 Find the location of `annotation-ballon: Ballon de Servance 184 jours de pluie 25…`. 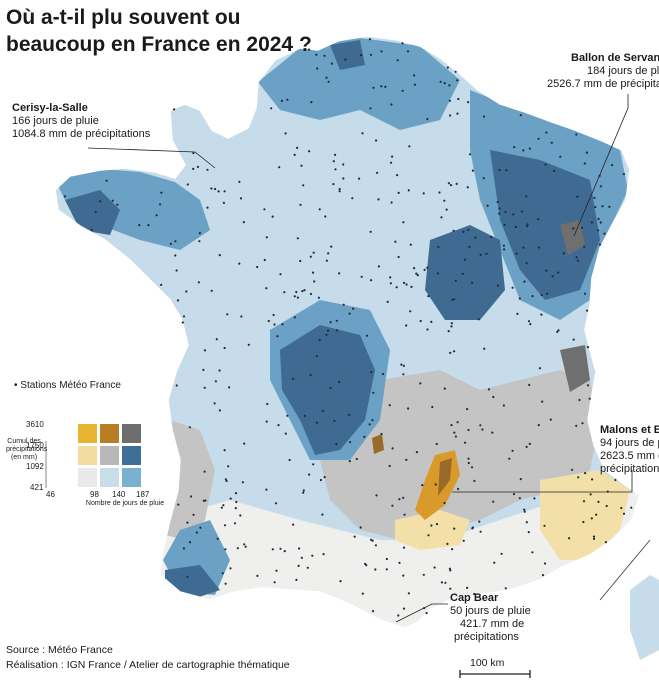

annotation-ballon: Ballon de Servance 184 jours de pluie 25… is located at coordinates (603, 71).